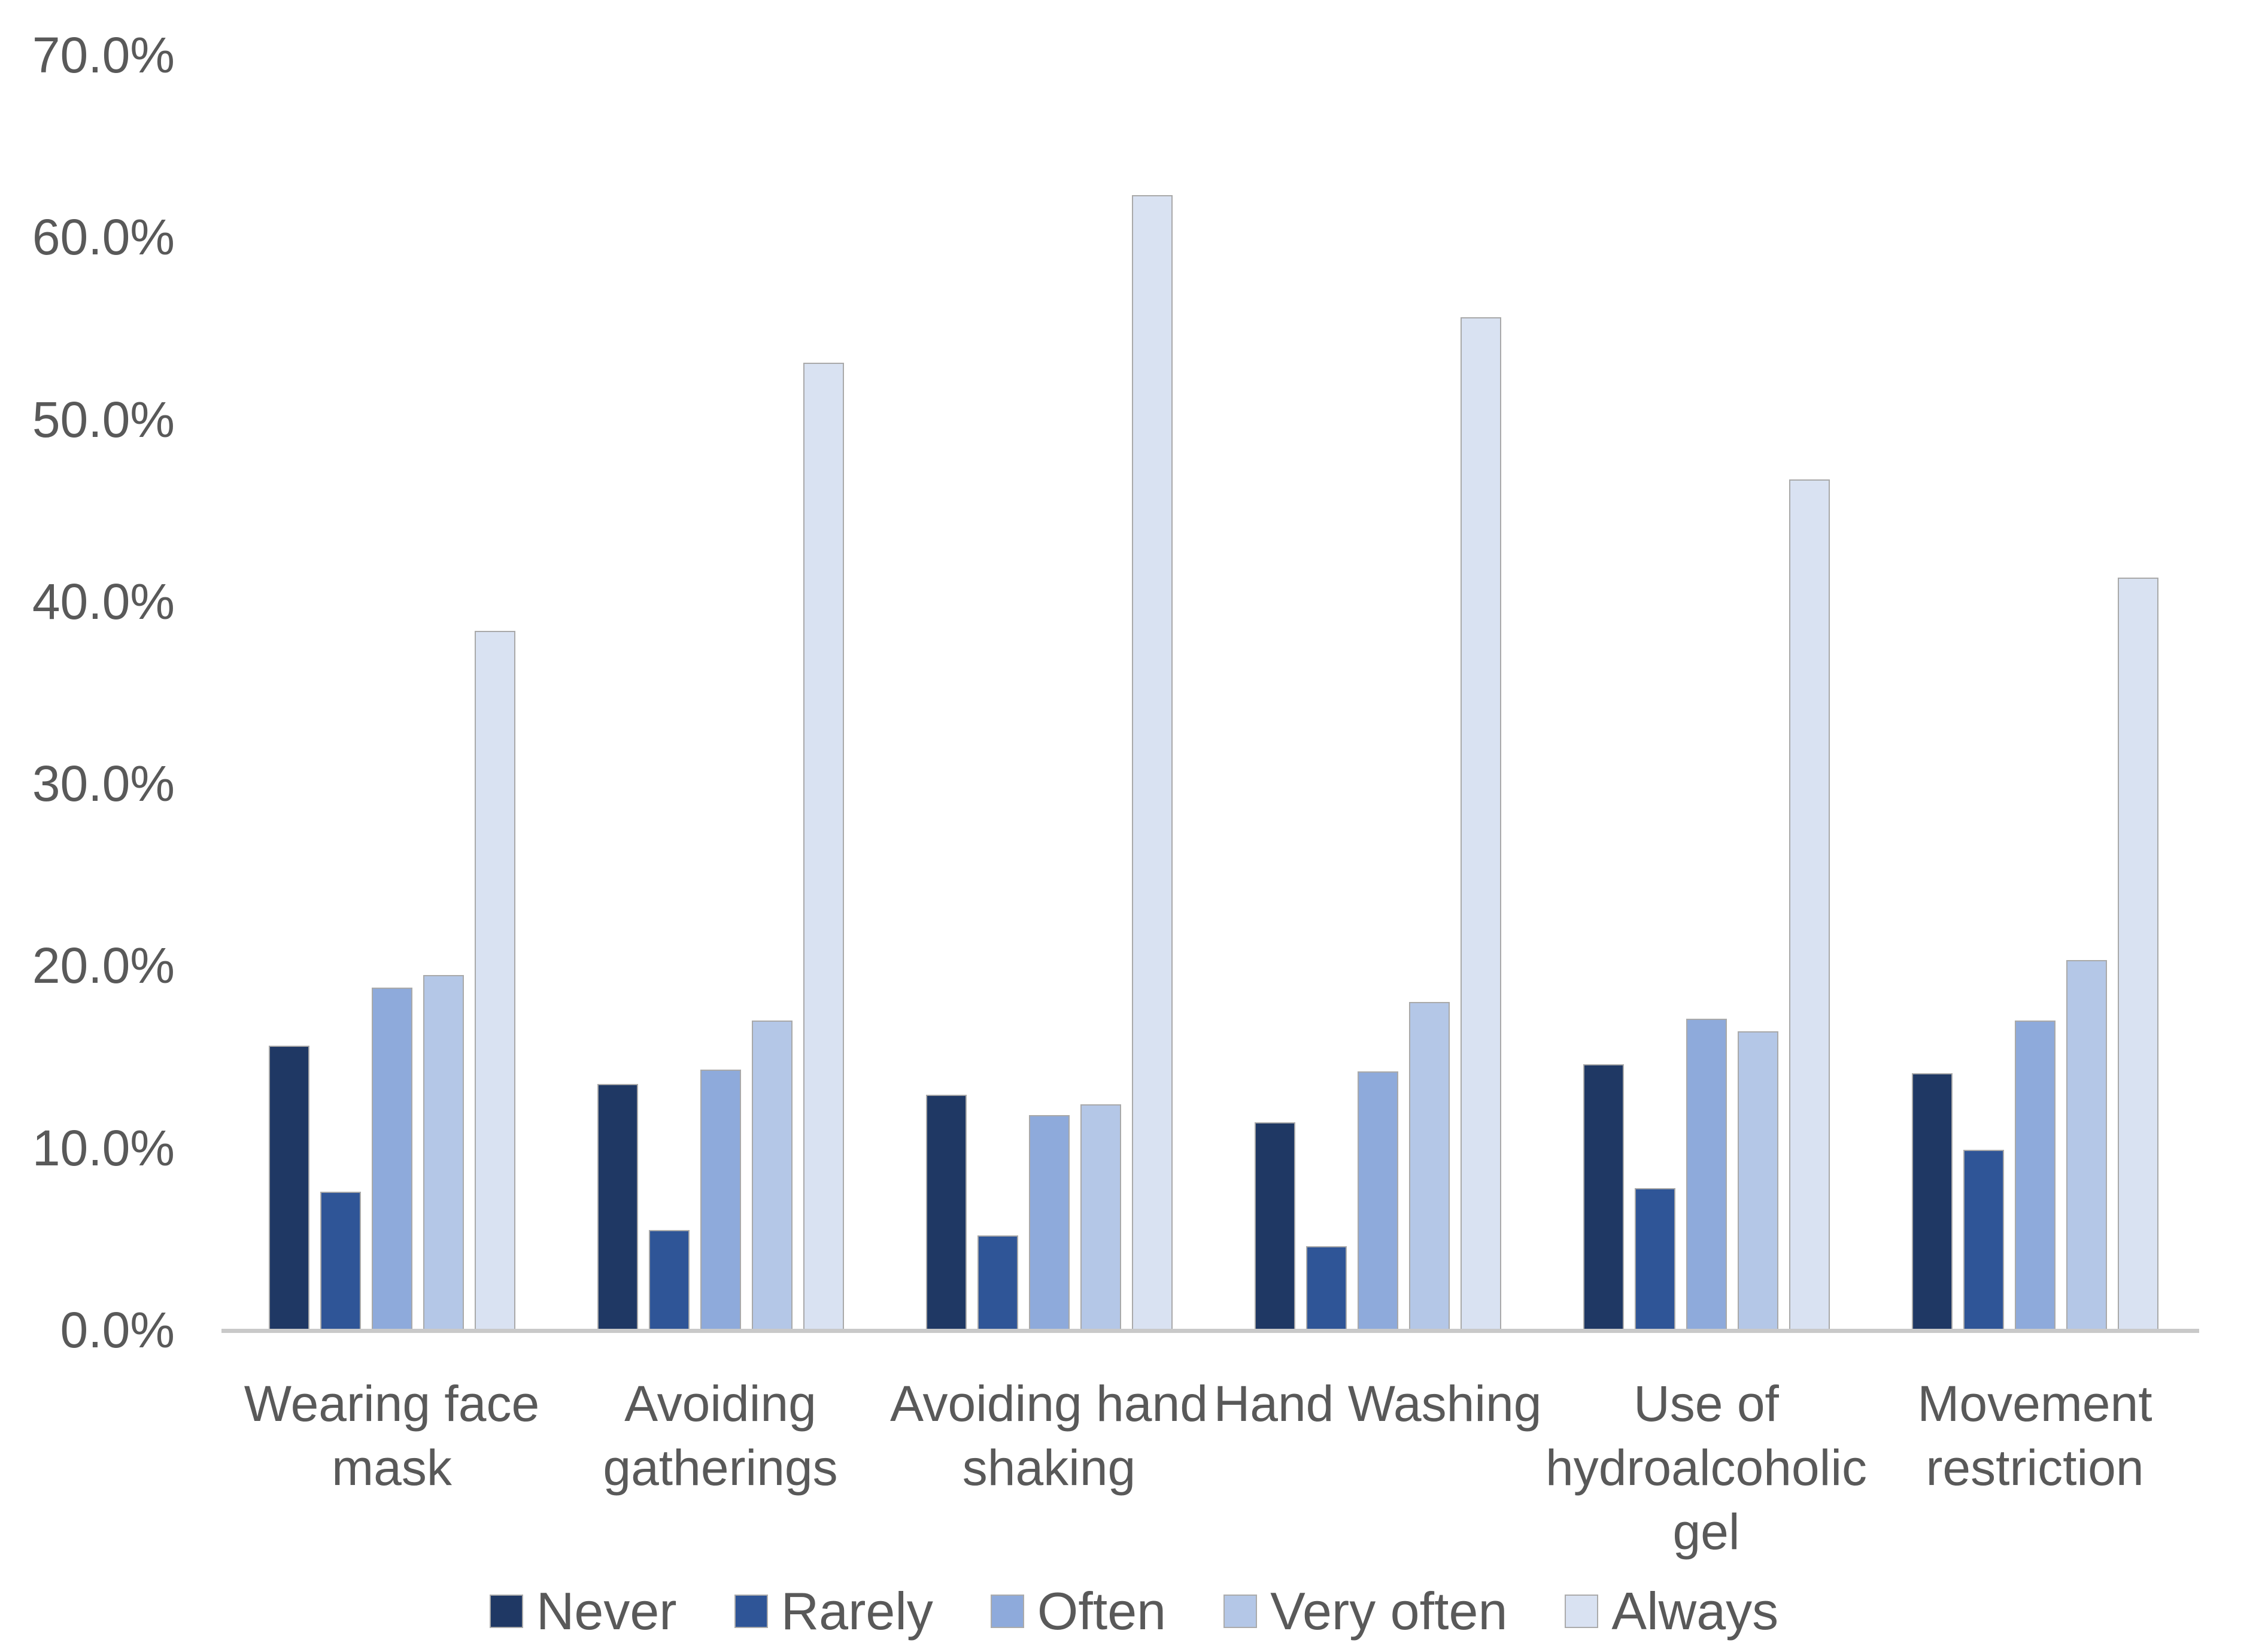 The width and height of the screenshot is (2268, 1646). I want to click on legend: Never Rarely Often Very often Always, so click(1134, 1611).